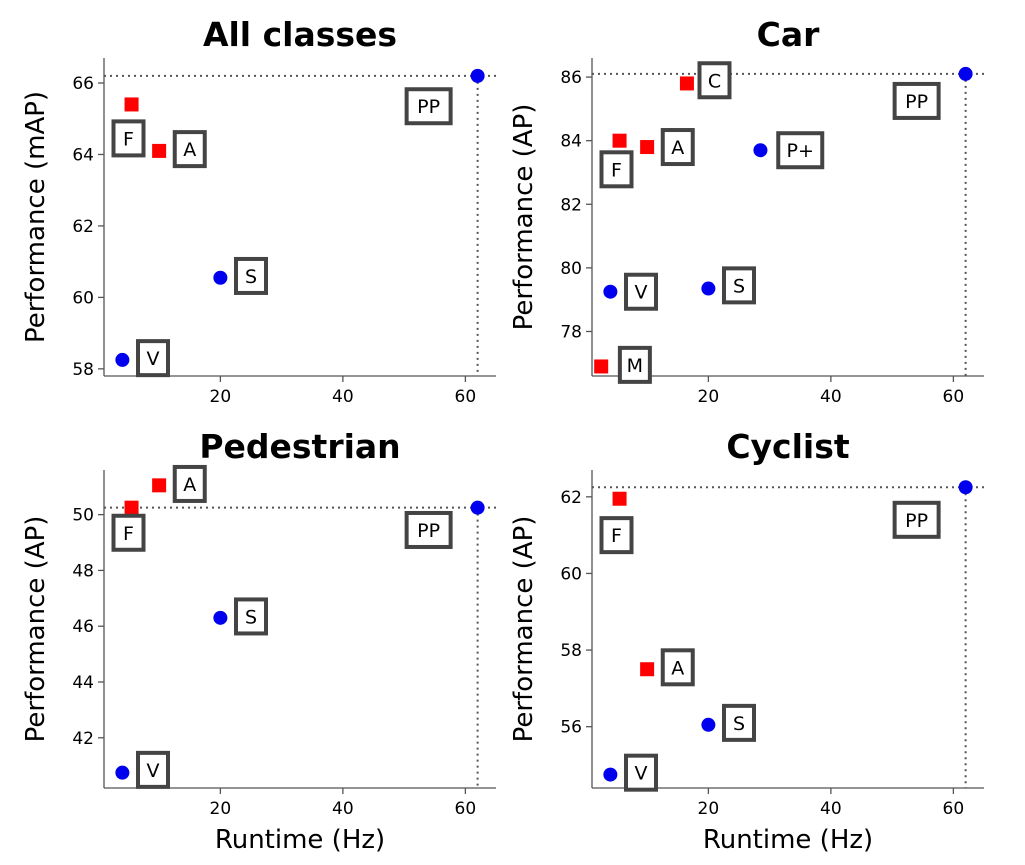 Image resolution: width=1025 pixels, height=865 pixels. I want to click on annotation-p-plus: P+, so click(800, 150).